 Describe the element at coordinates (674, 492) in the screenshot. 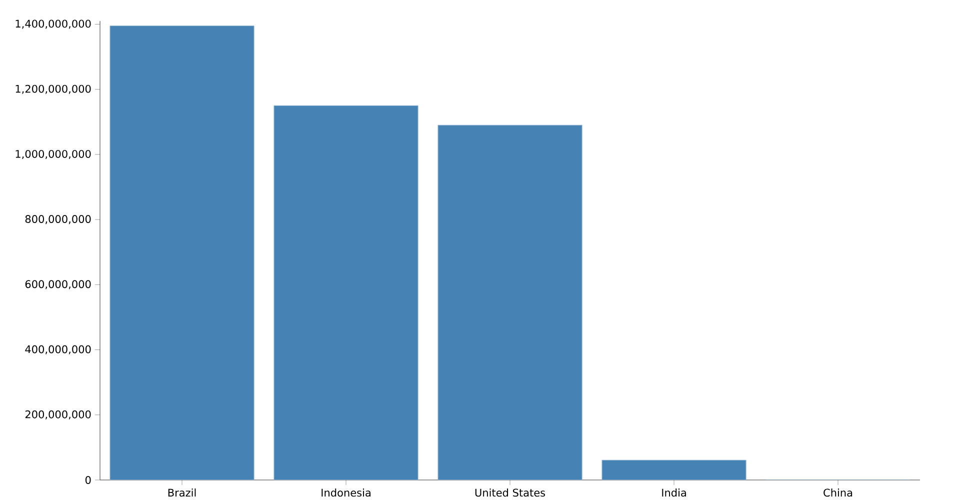

I see `x-tick-label: India` at that location.